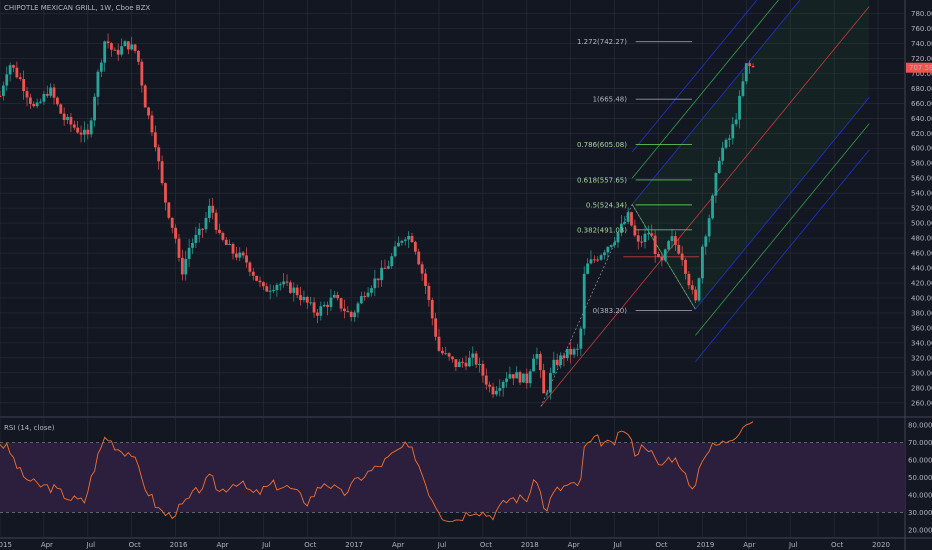  I want to click on rsi-tick-label: 60.0000, so click(920, 461).